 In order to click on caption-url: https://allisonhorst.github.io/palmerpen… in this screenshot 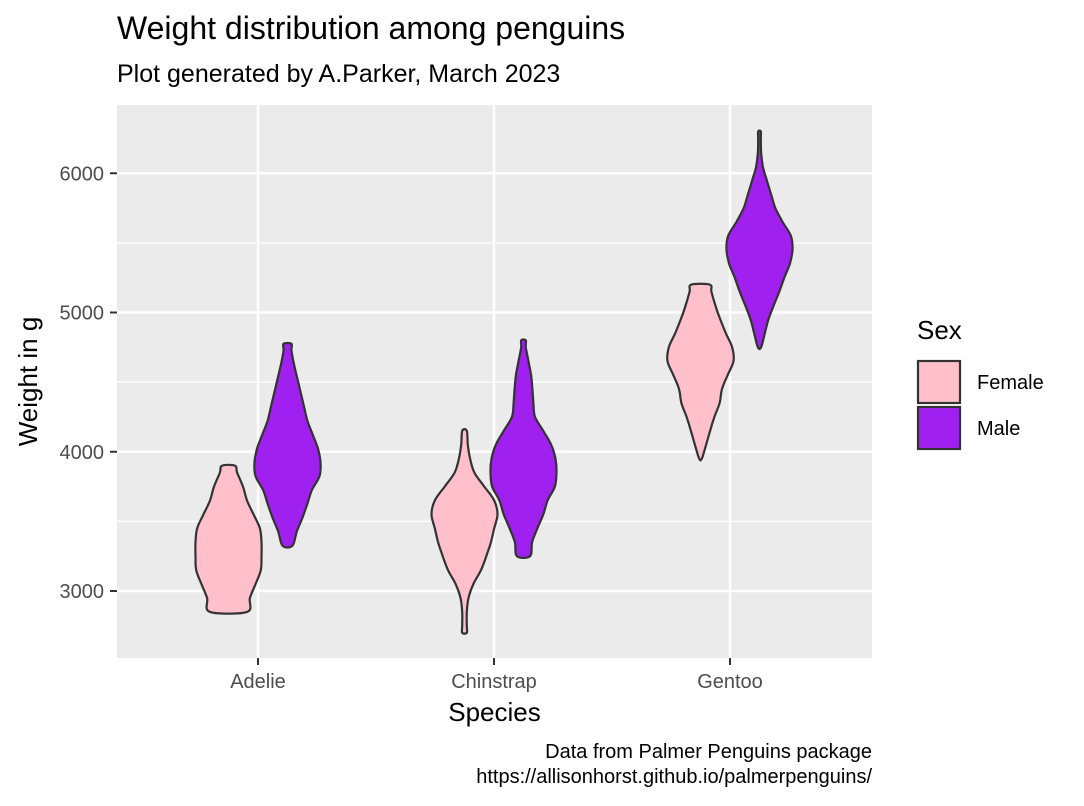, I will do `click(674, 777)`.